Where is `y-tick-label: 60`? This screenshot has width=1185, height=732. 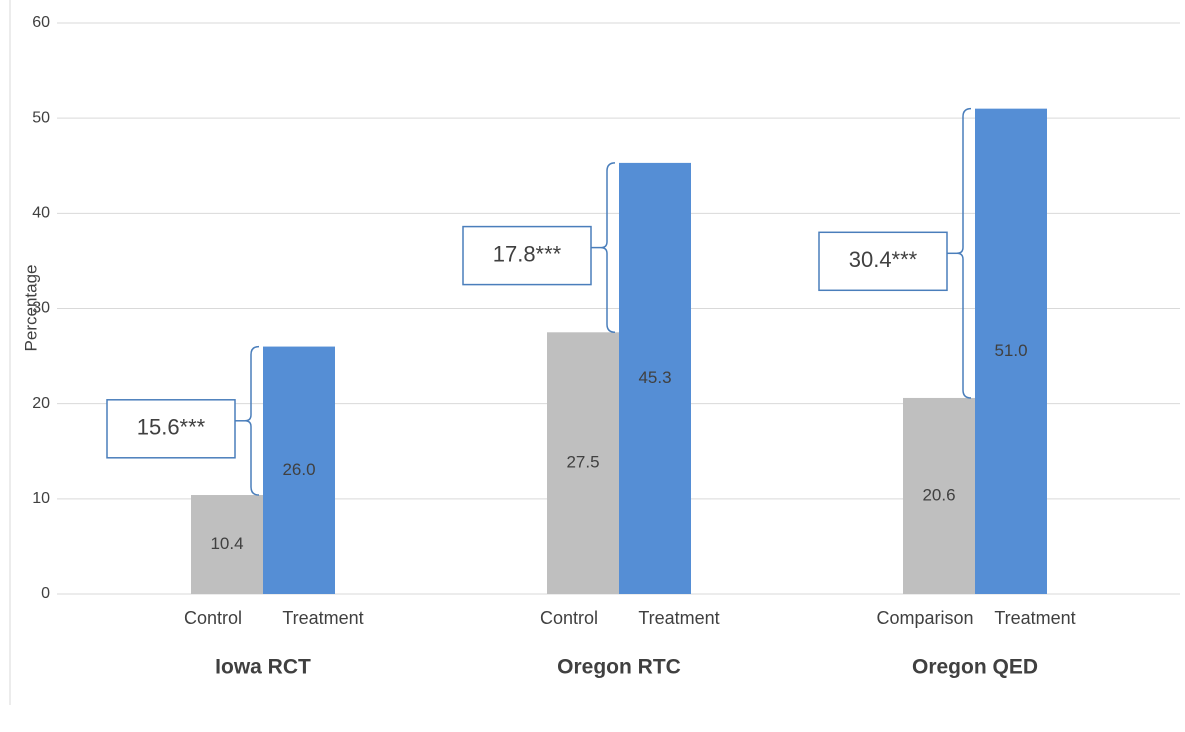
y-tick-label: 60 is located at coordinates (41, 22).